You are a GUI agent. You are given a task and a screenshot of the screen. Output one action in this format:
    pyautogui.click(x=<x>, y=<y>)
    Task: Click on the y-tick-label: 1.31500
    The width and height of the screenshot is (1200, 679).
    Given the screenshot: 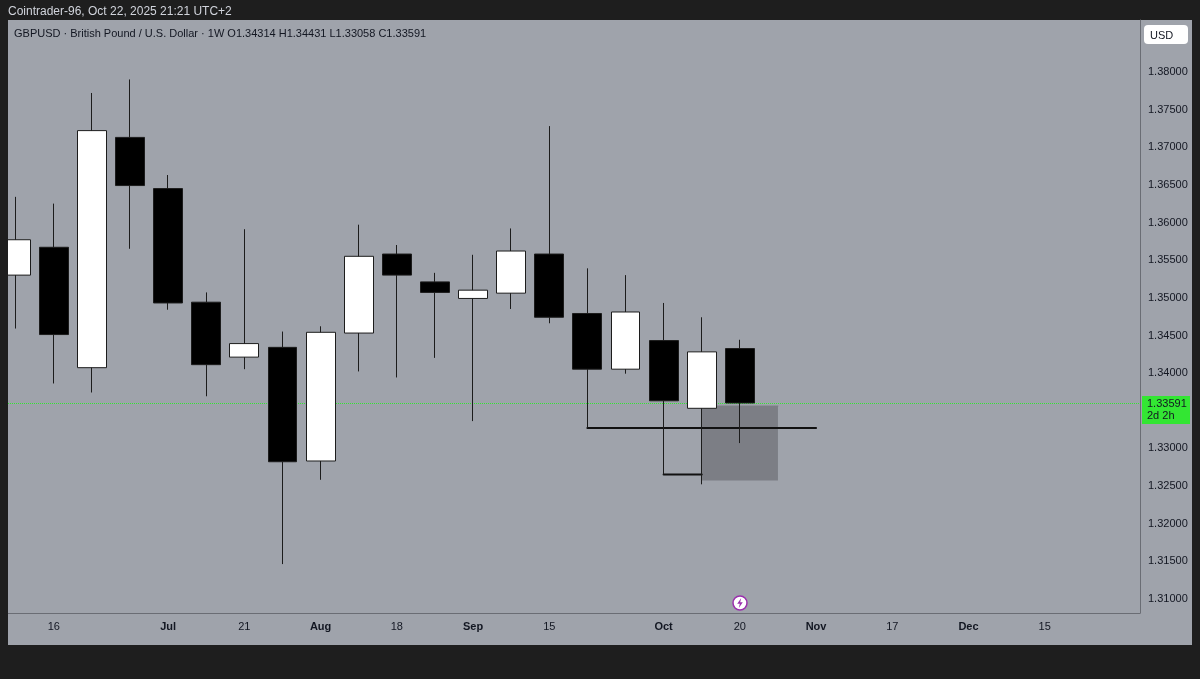 What is the action you would take?
    pyautogui.click(x=1168, y=560)
    